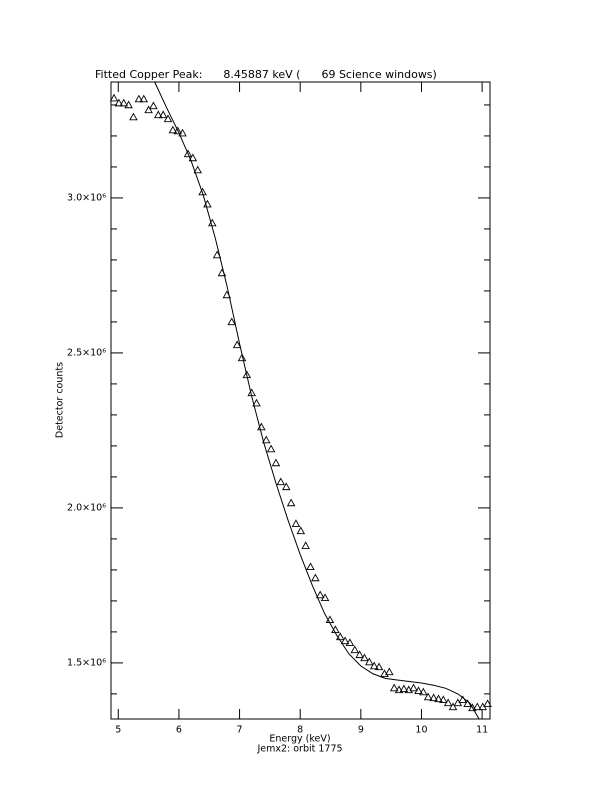 This screenshot has height=792, width=612. What do you see at coordinates (60, 400) in the screenshot?
I see `y-axis-label: Detector counts` at bounding box center [60, 400].